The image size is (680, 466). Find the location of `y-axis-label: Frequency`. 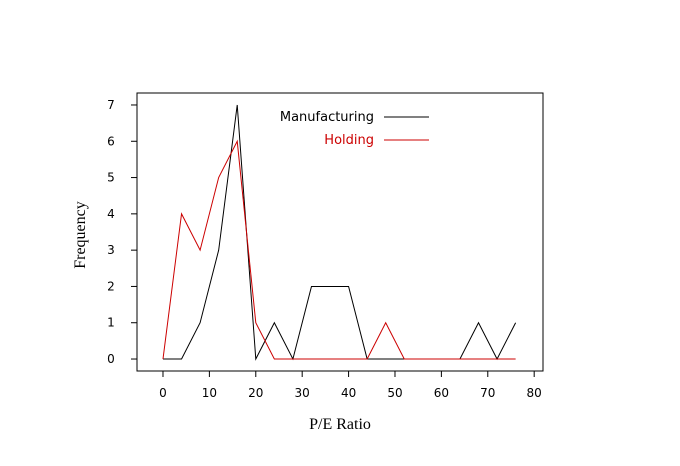

y-axis-label: Frequency is located at coordinates (80, 235).